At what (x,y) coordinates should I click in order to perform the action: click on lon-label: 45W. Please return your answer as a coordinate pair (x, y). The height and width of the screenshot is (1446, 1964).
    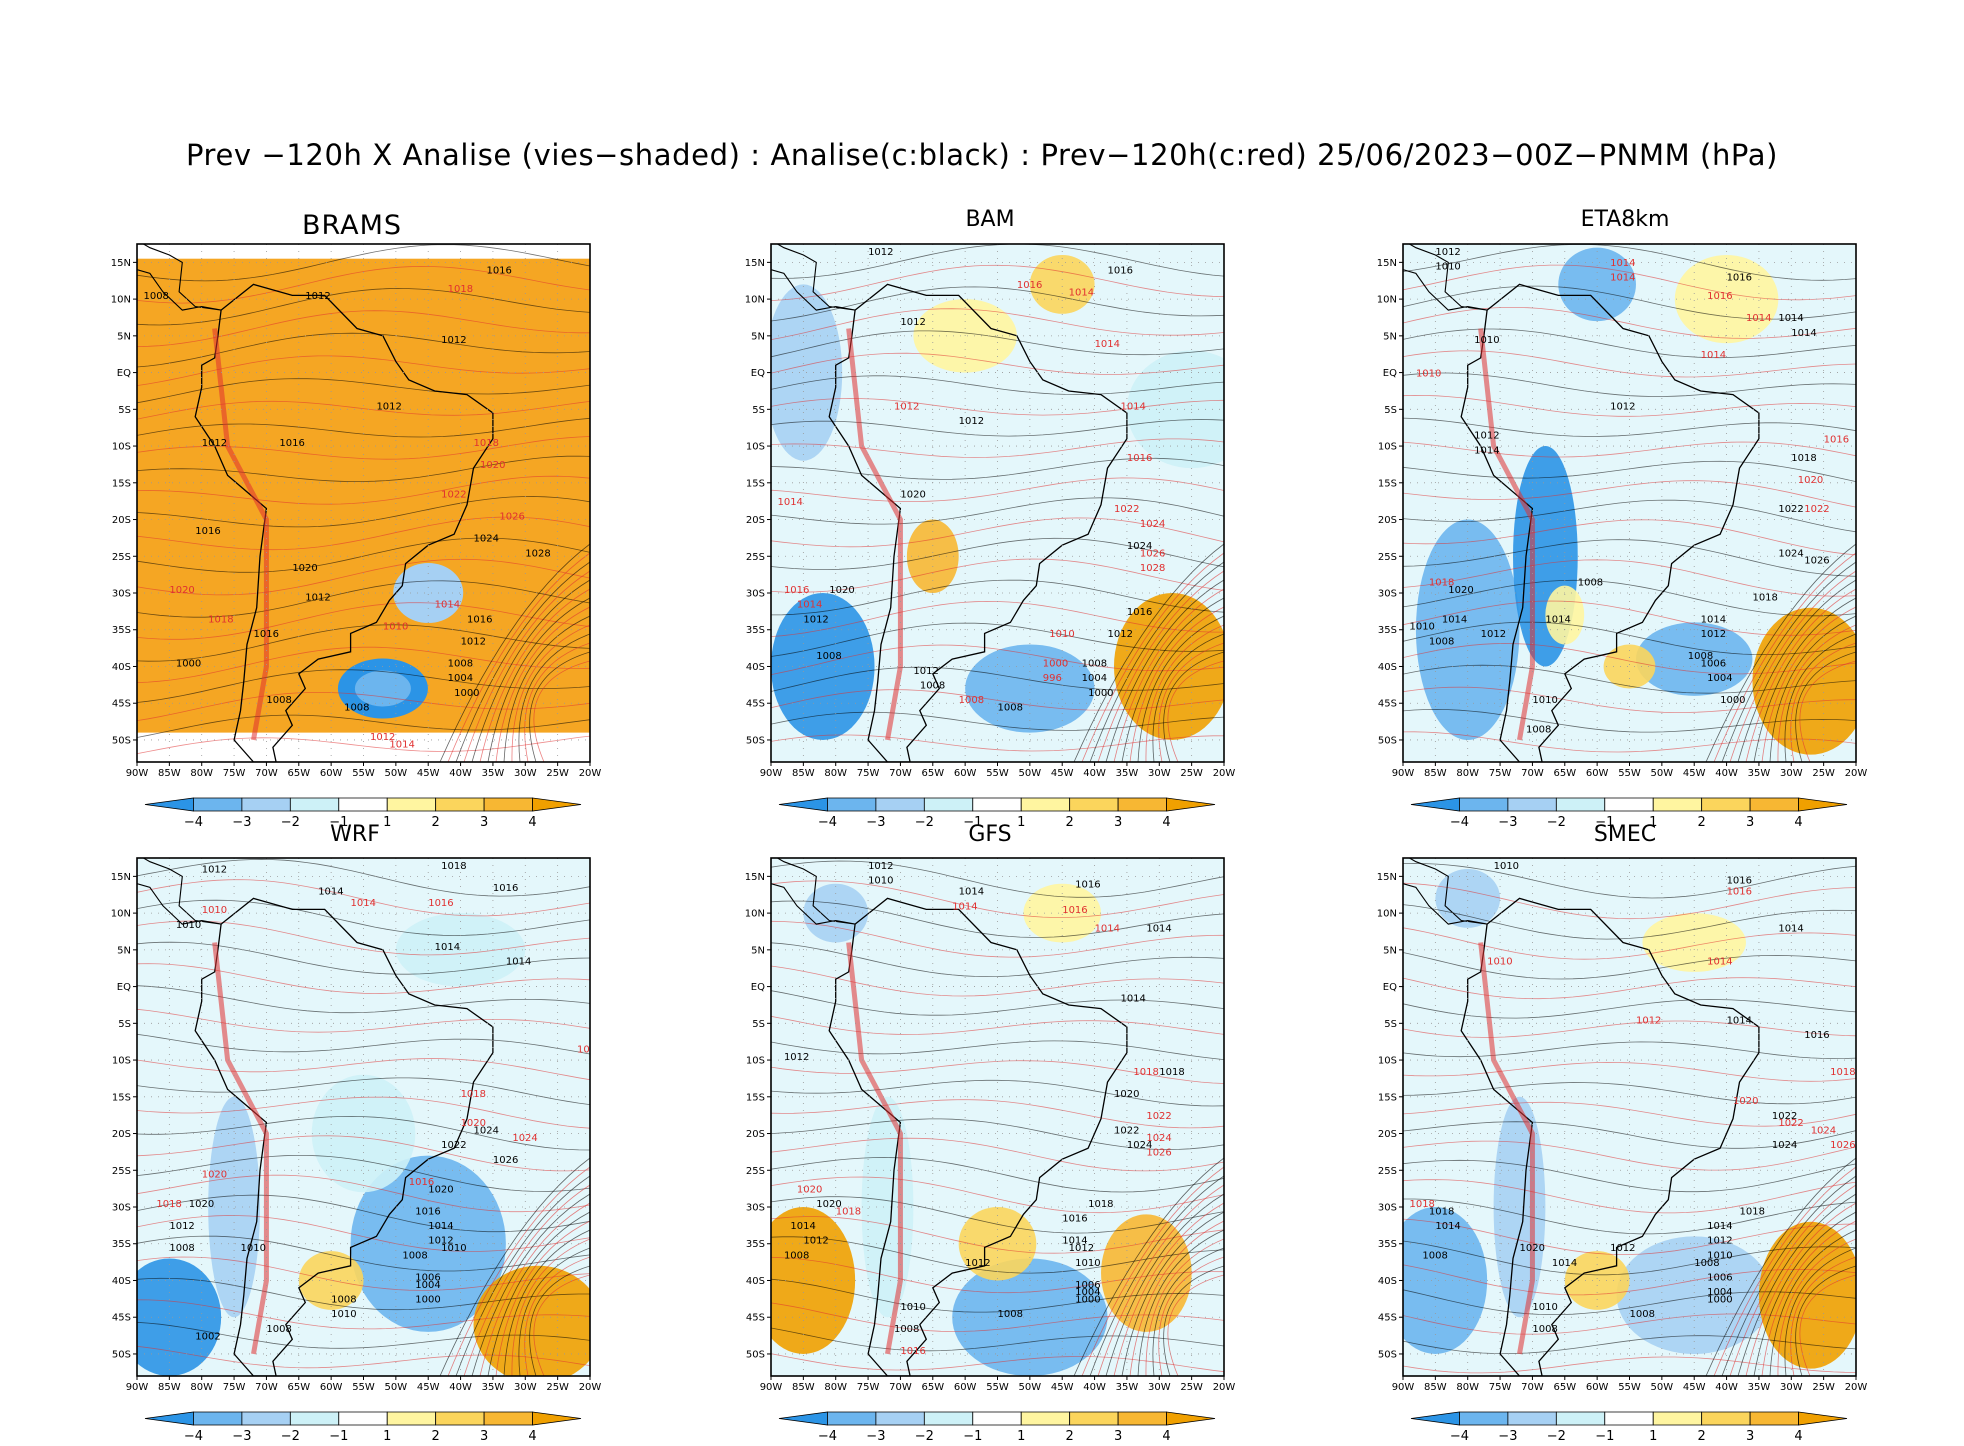
    Looking at the image, I should click on (1694, 773).